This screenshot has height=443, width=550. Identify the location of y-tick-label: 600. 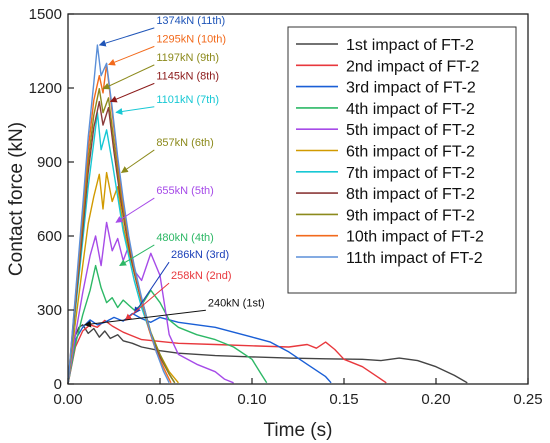
(49, 236).